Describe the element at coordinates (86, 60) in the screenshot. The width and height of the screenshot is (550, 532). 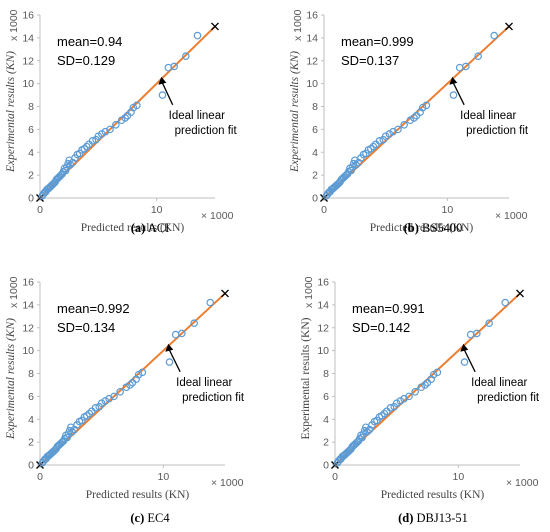
I see `sd-label: SD=0.129` at that location.